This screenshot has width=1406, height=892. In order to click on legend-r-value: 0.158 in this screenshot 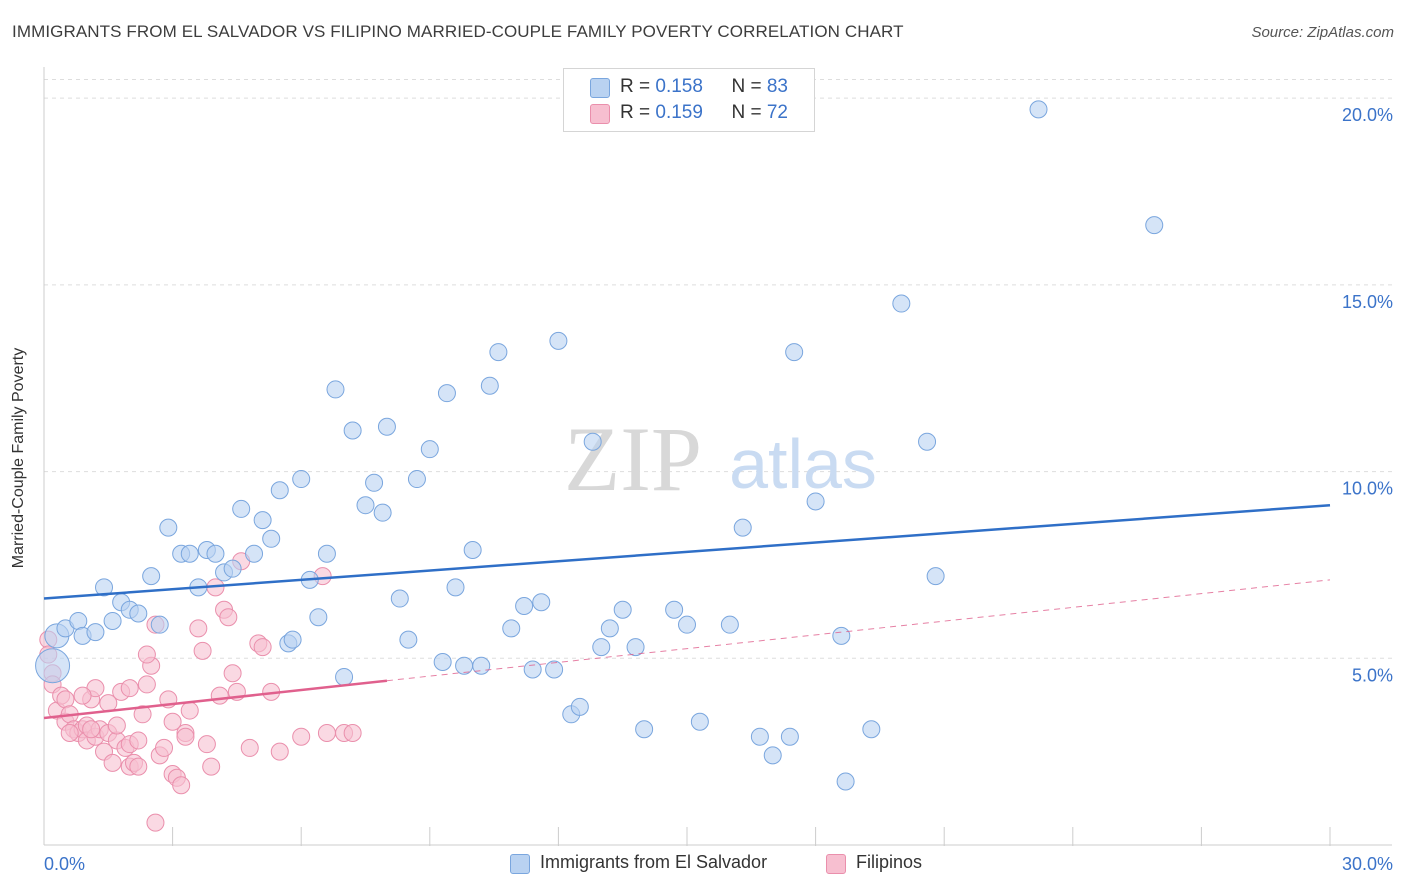, I will do `click(679, 86)`.